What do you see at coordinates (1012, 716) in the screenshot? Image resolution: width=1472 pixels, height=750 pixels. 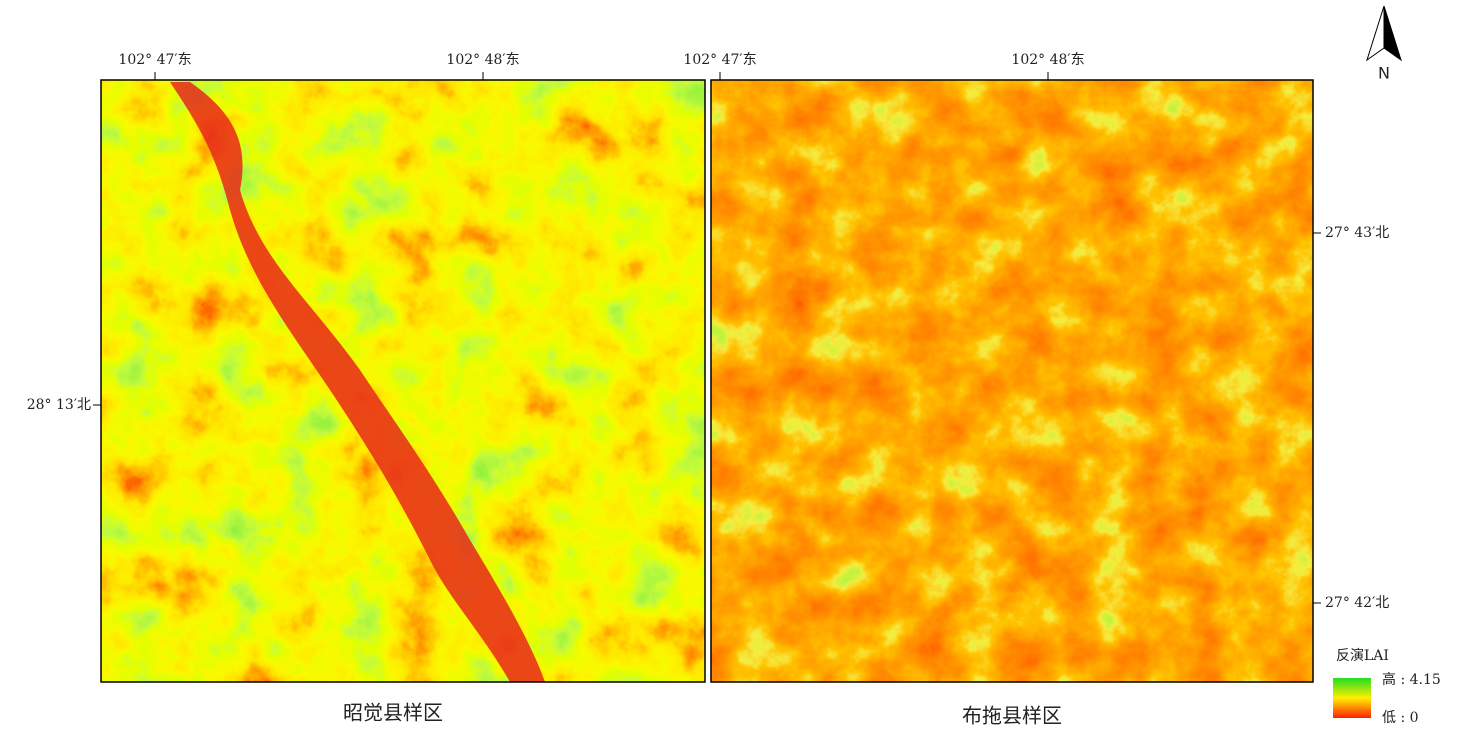 I see `panel-title: 布拖县样区` at bounding box center [1012, 716].